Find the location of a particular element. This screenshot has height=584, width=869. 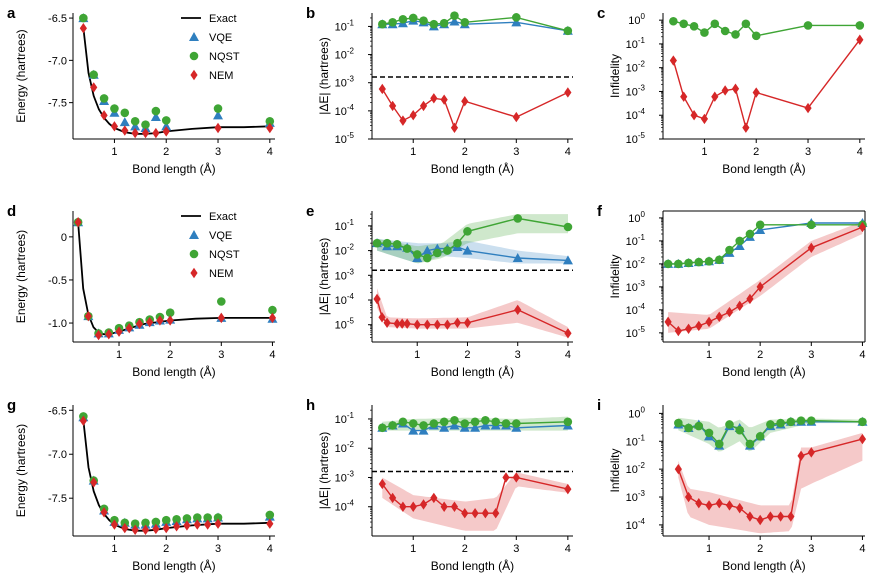

y-tick-label: 10⁻⁵ is located at coordinates (345, 324).